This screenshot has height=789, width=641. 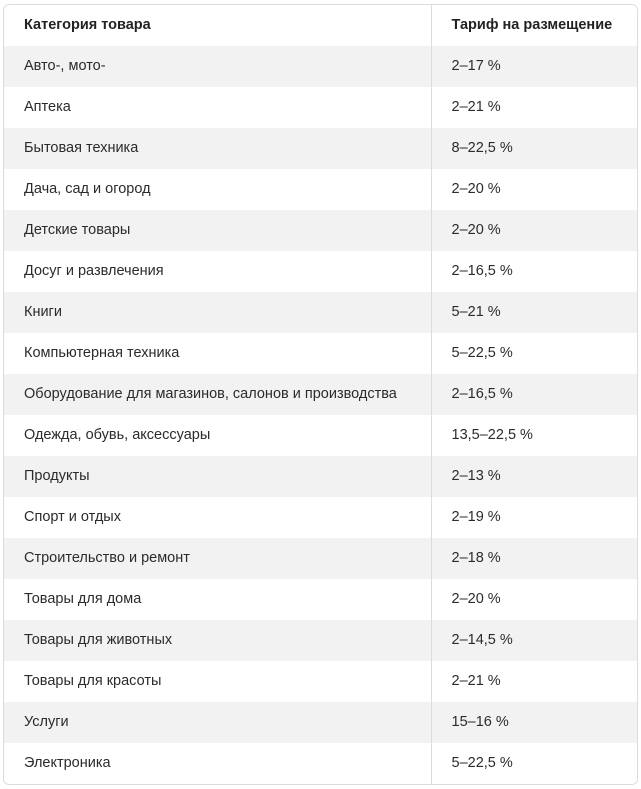 I want to click on category-cell: Товары для красоты, so click(x=217, y=681).